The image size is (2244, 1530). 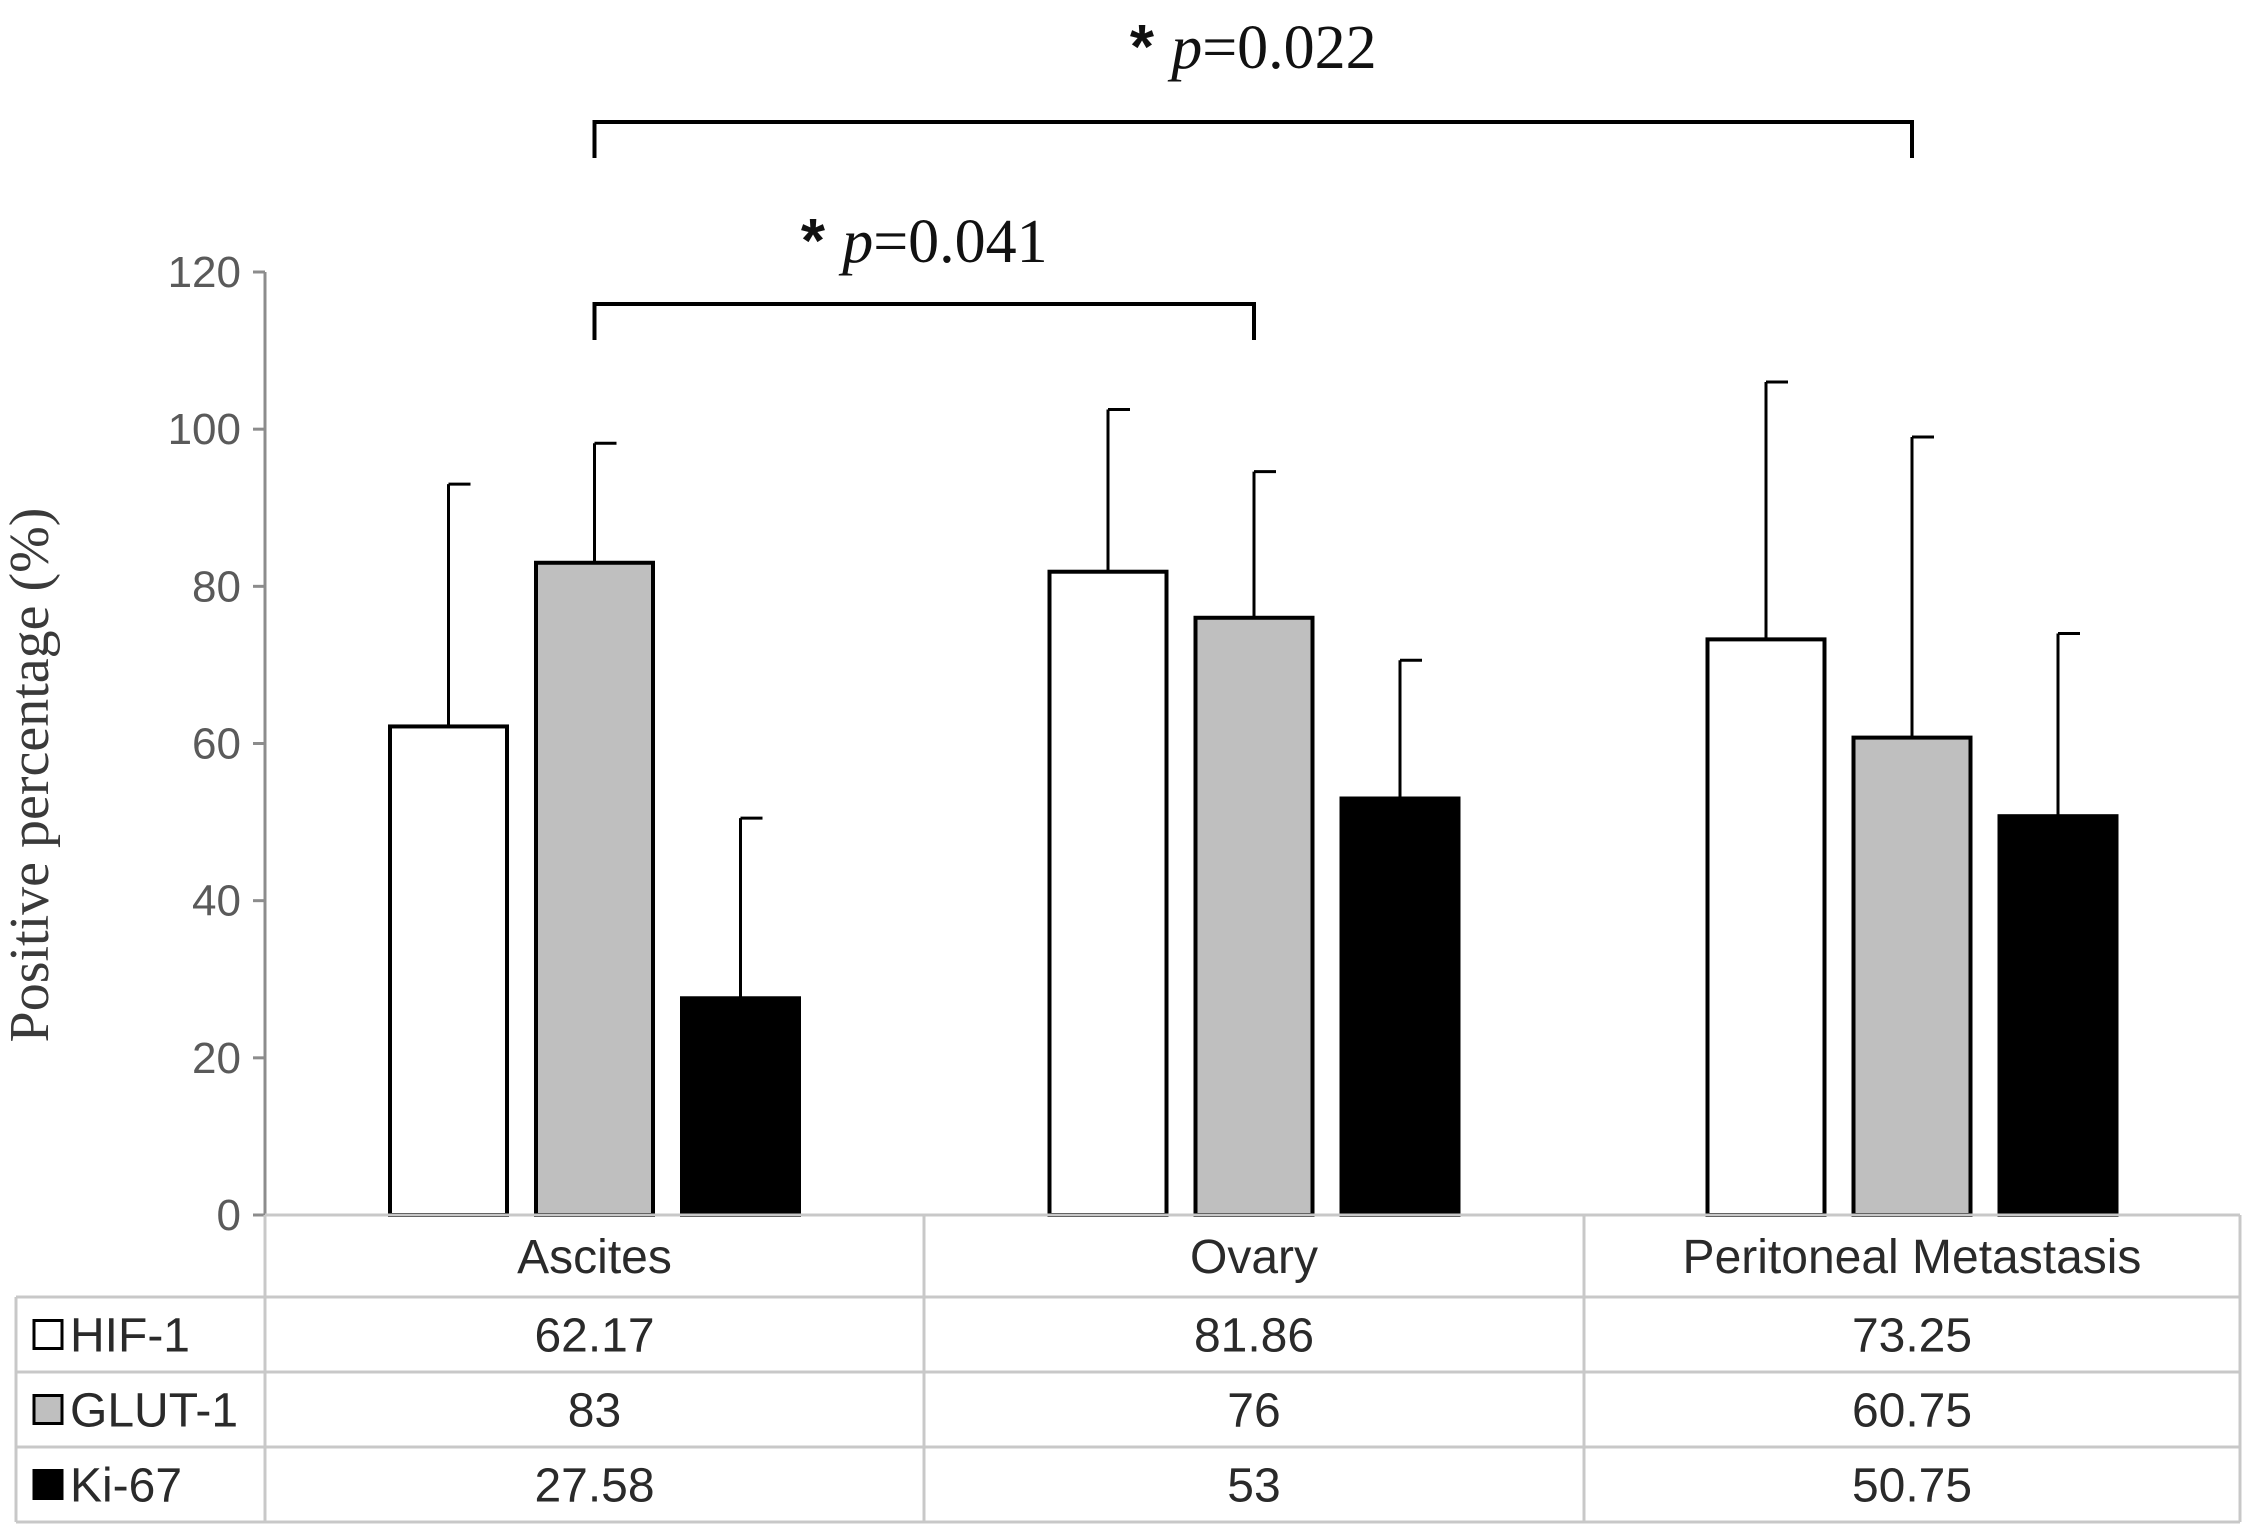 What do you see at coordinates (30, 775) in the screenshot?
I see `y-axis-title: Positive percentage (%)` at bounding box center [30, 775].